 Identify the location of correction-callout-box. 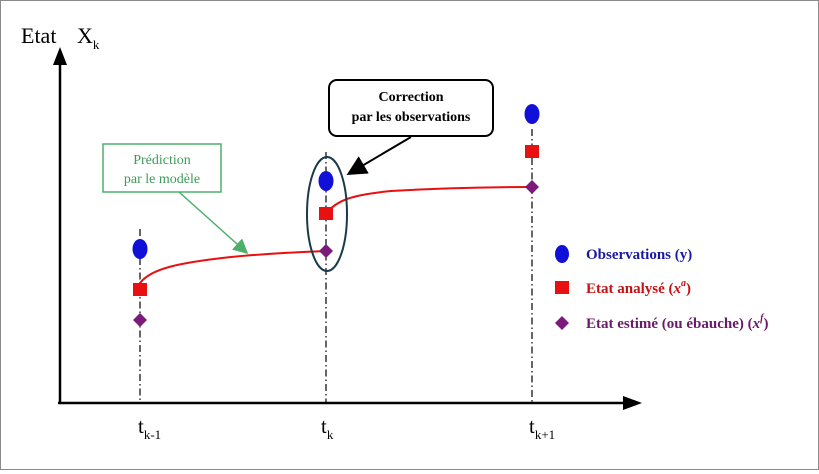
(411, 108).